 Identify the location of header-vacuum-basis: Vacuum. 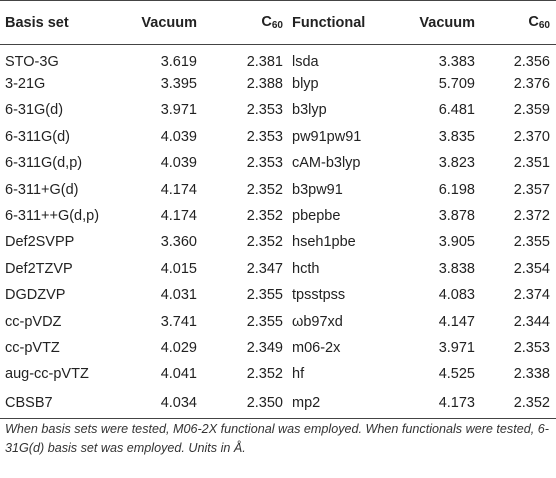
(158, 22).